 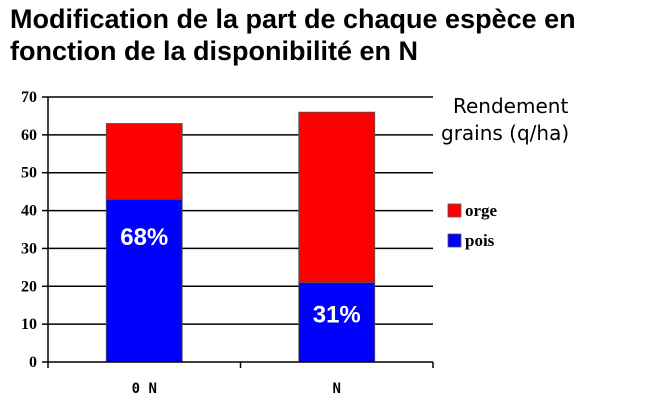 What do you see at coordinates (144, 389) in the screenshot?
I see `x-tick-label: 0 N` at bounding box center [144, 389].